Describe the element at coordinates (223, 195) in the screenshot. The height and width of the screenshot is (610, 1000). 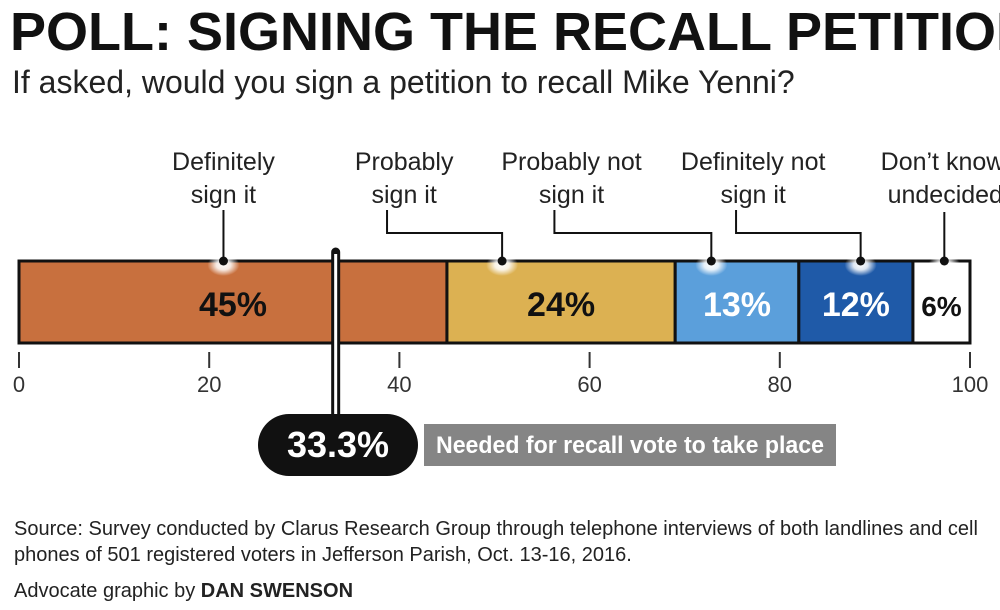
I see `category-label-1-line-2: sign it` at that location.